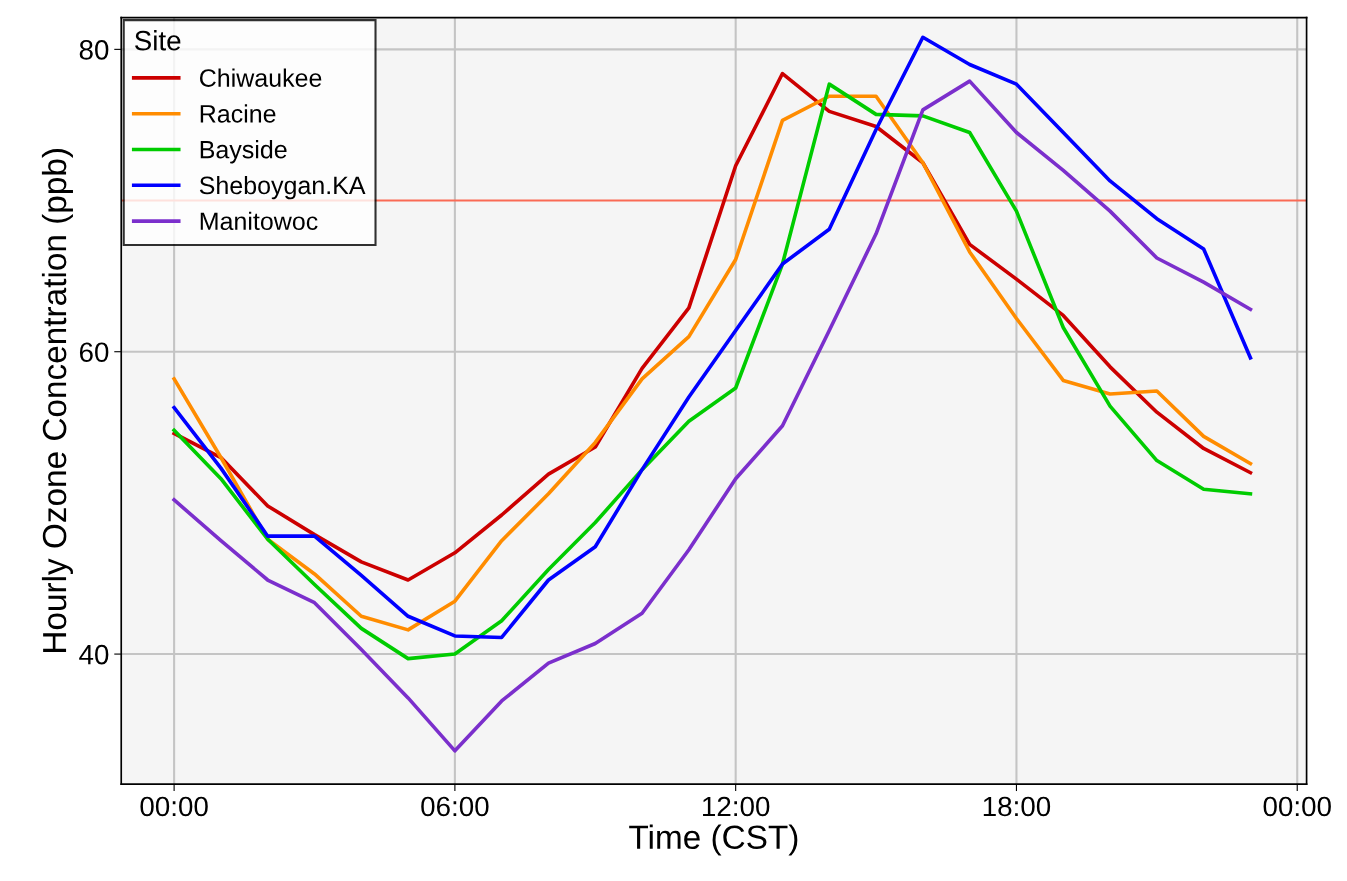 Image resolution: width=1347 pixels, height=881 pixels. What do you see at coordinates (259, 221) in the screenshot?
I see `legend-label: Manitowoc` at bounding box center [259, 221].